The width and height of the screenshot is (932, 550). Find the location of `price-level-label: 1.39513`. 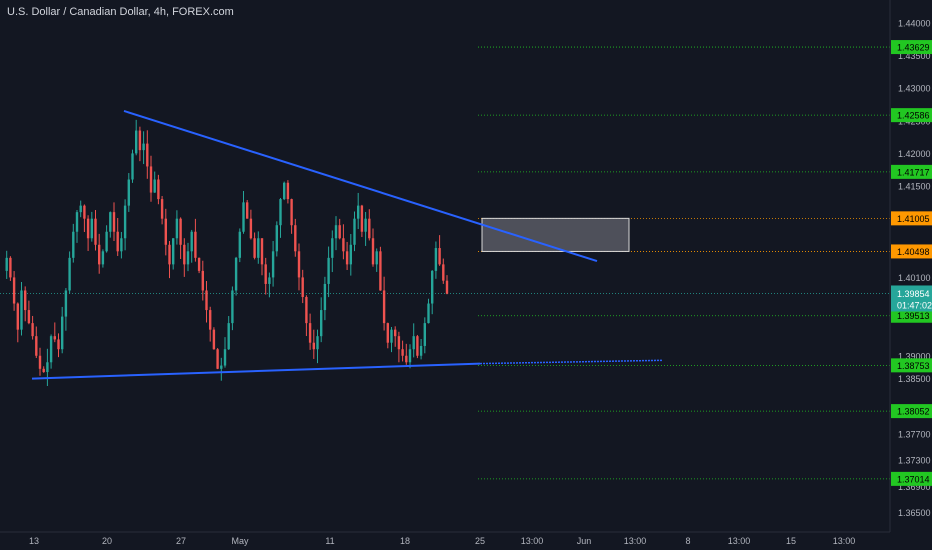

price-level-label: 1.39513 is located at coordinates (913, 316).